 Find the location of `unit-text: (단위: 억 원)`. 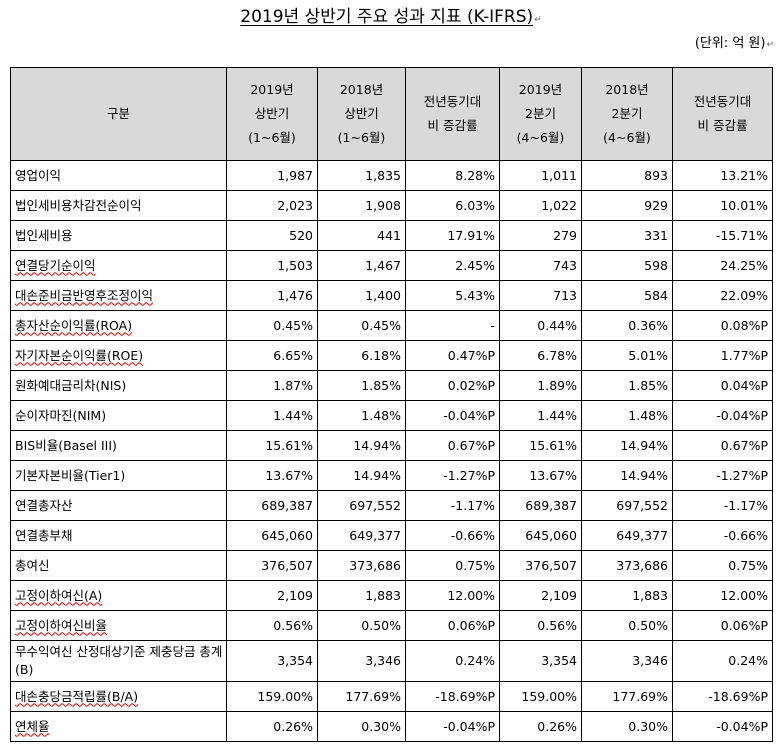

unit-text: (단위: 억 원) is located at coordinates (730, 43).